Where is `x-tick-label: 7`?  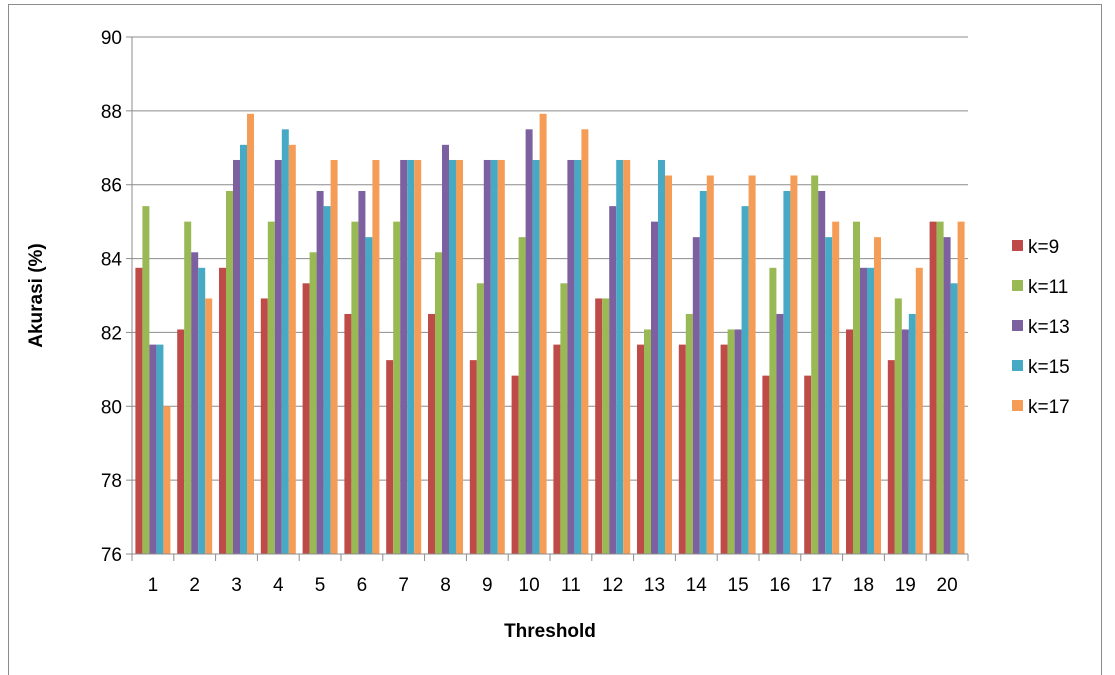
x-tick-label: 7 is located at coordinates (403, 585).